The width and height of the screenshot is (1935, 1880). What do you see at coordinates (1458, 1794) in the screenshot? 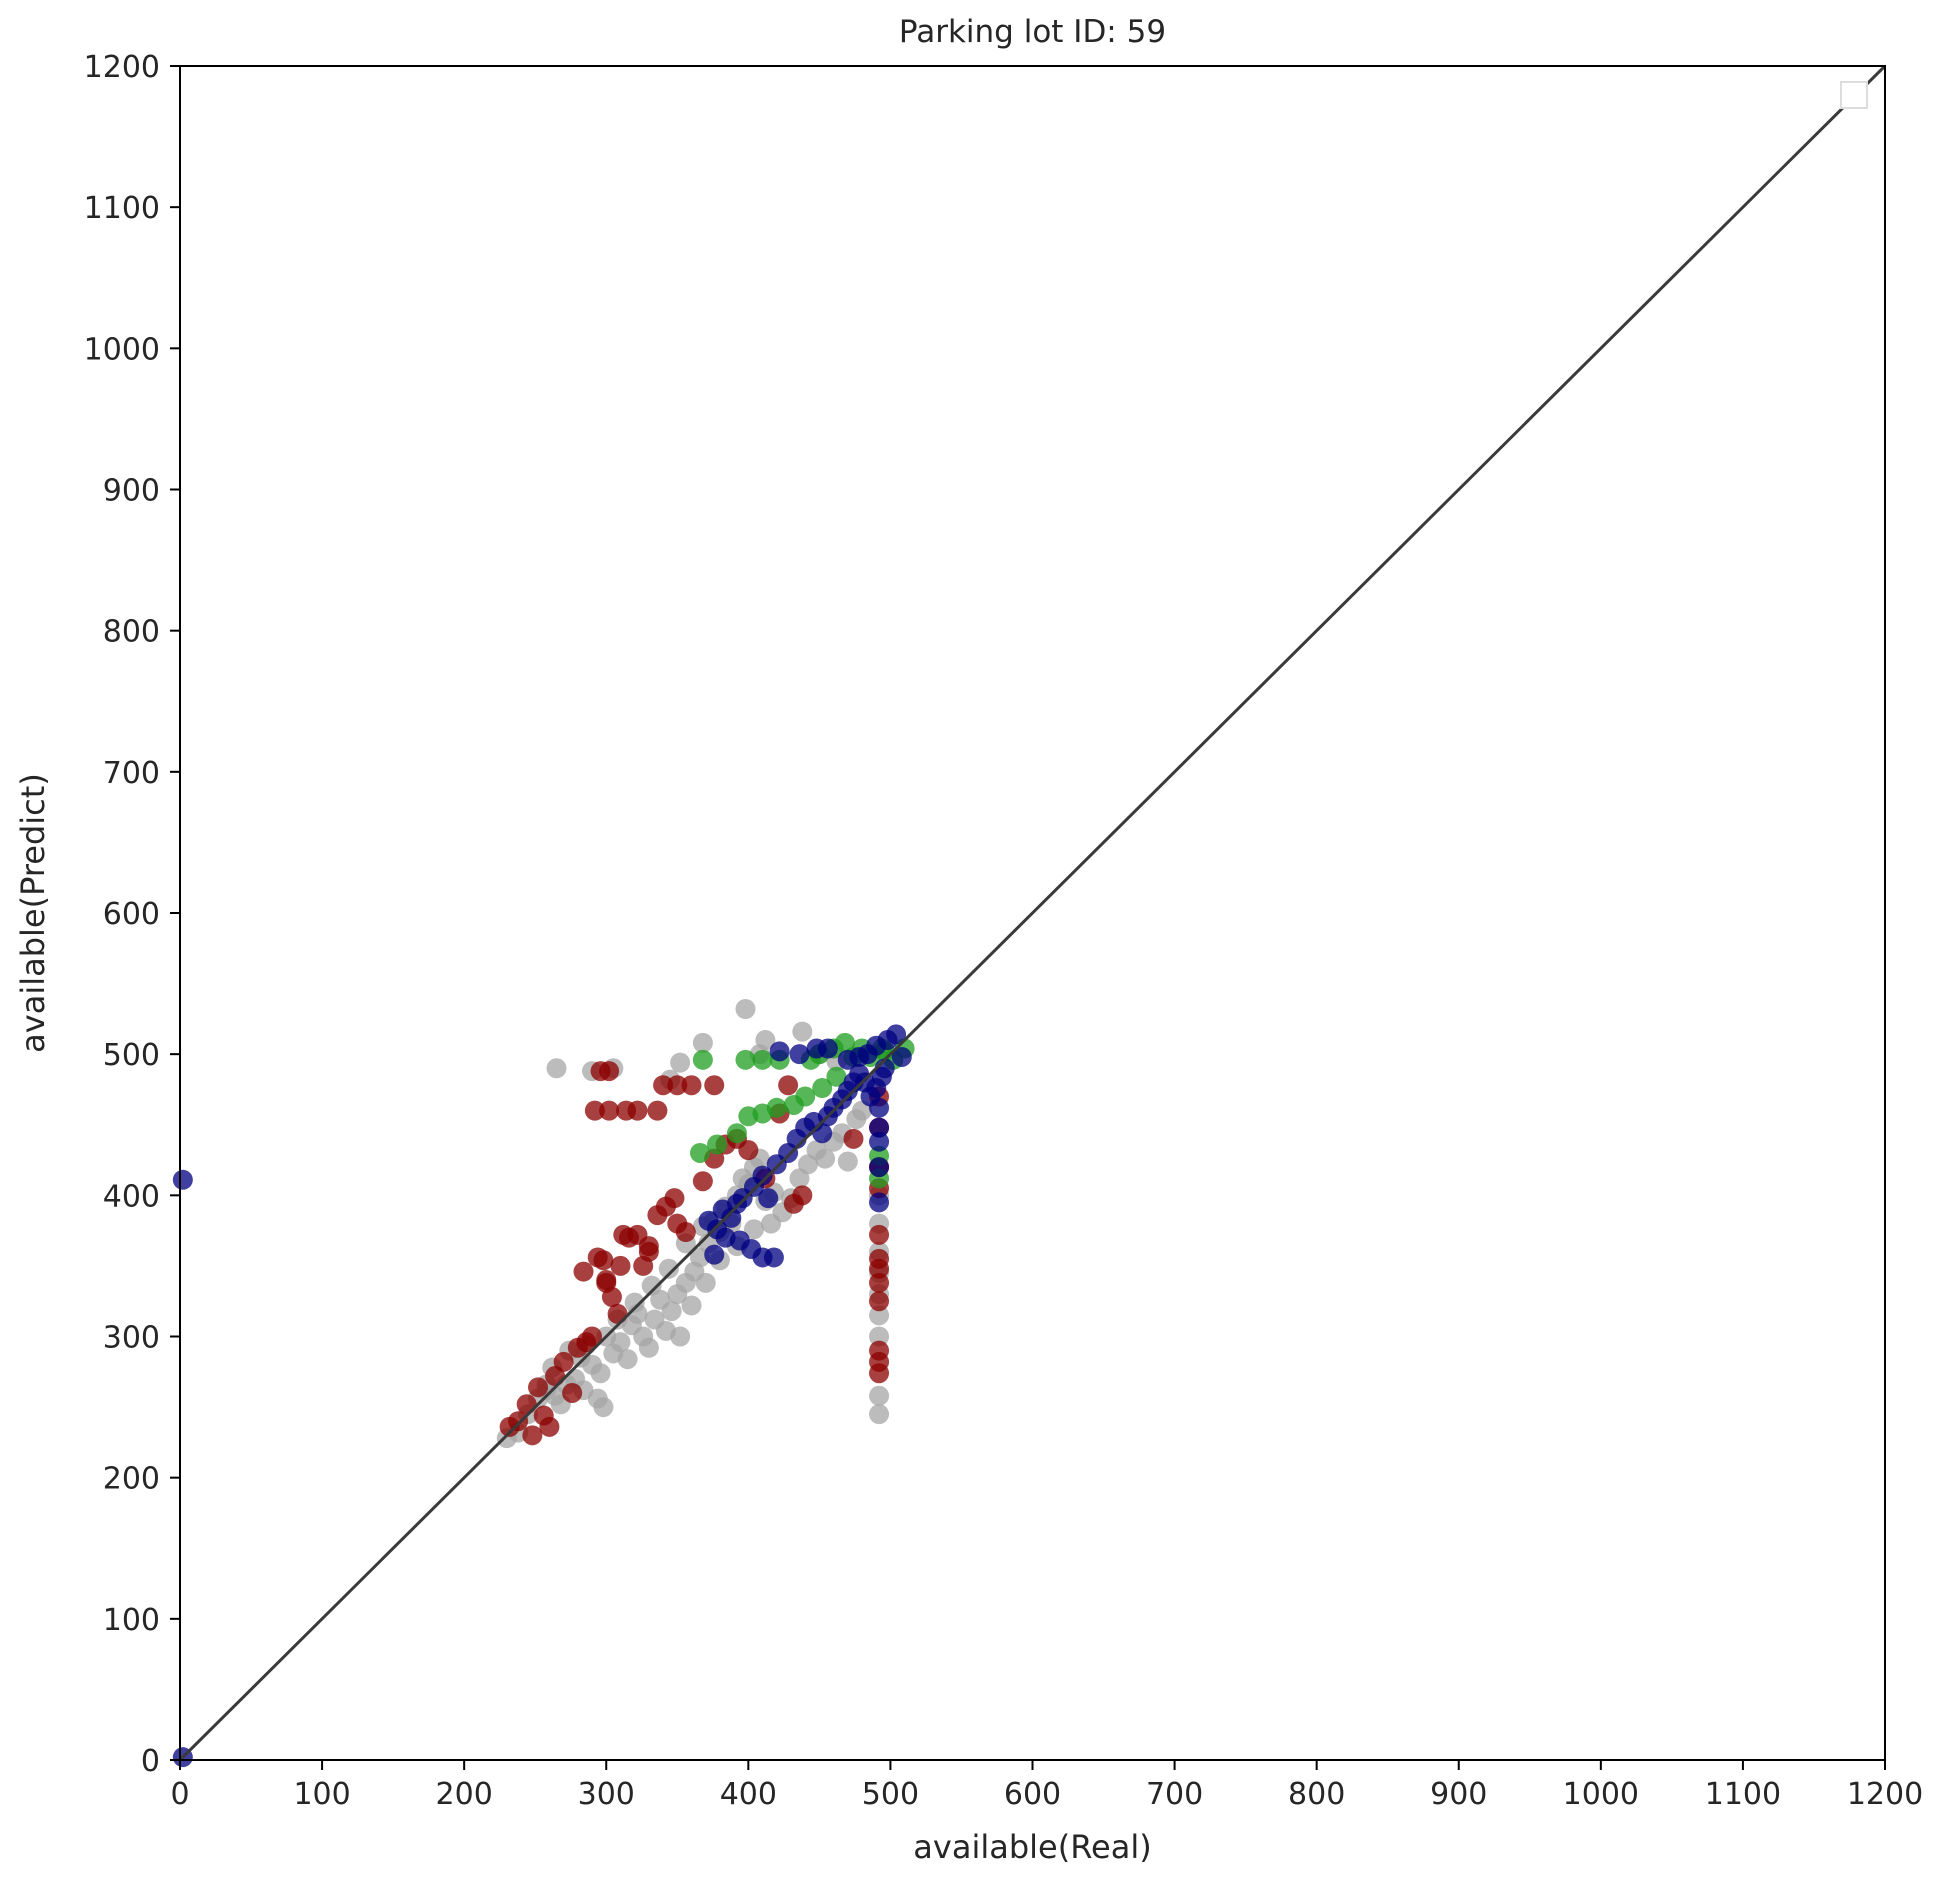
I see `x-tick-label: 900` at bounding box center [1458, 1794].